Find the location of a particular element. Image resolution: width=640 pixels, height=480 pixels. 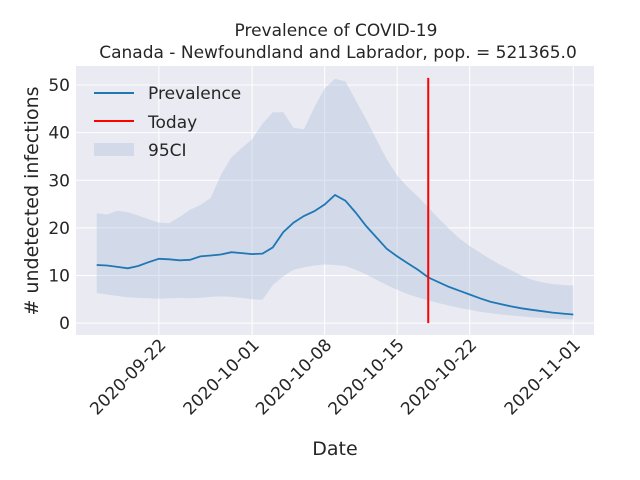

y-tick-label: 20 is located at coordinates (59, 229).